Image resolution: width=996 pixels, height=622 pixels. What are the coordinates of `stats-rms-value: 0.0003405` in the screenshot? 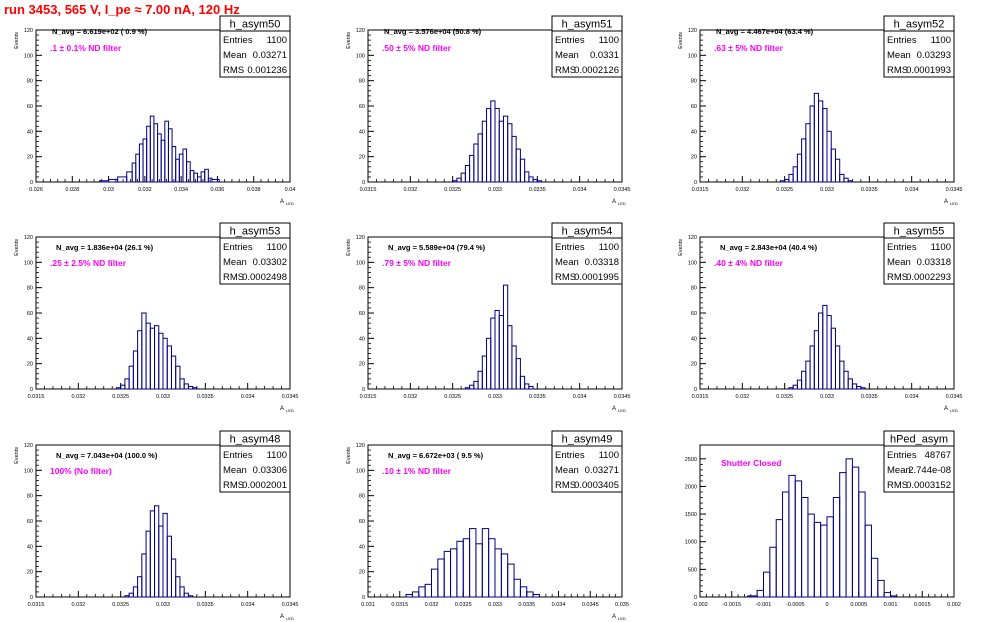 It's located at (596, 485).